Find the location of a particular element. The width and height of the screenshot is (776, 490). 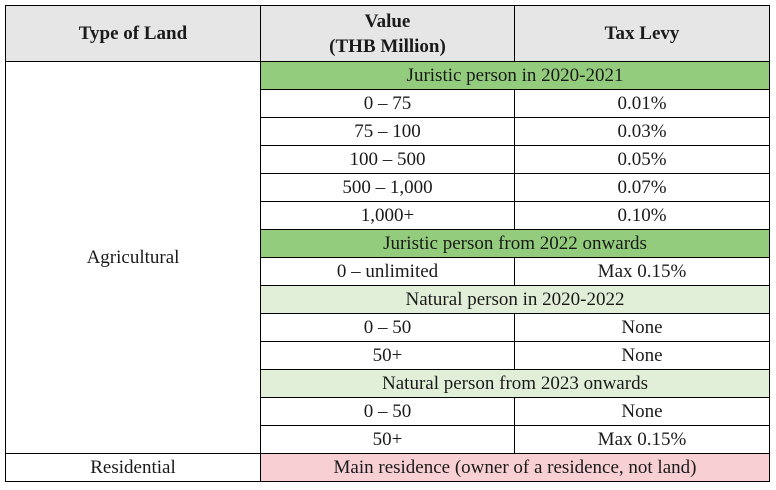

header-tax-levy: Tax Levy is located at coordinates (642, 33).